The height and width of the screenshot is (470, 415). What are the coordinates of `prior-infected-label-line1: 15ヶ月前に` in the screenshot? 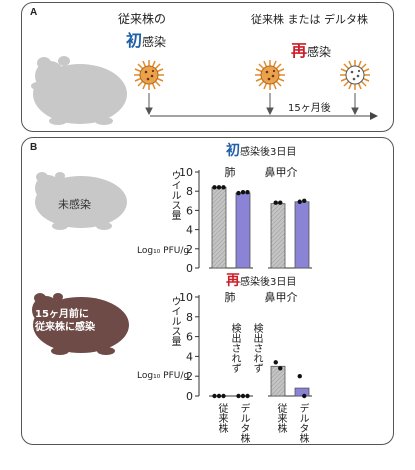 It's located at (62, 314).